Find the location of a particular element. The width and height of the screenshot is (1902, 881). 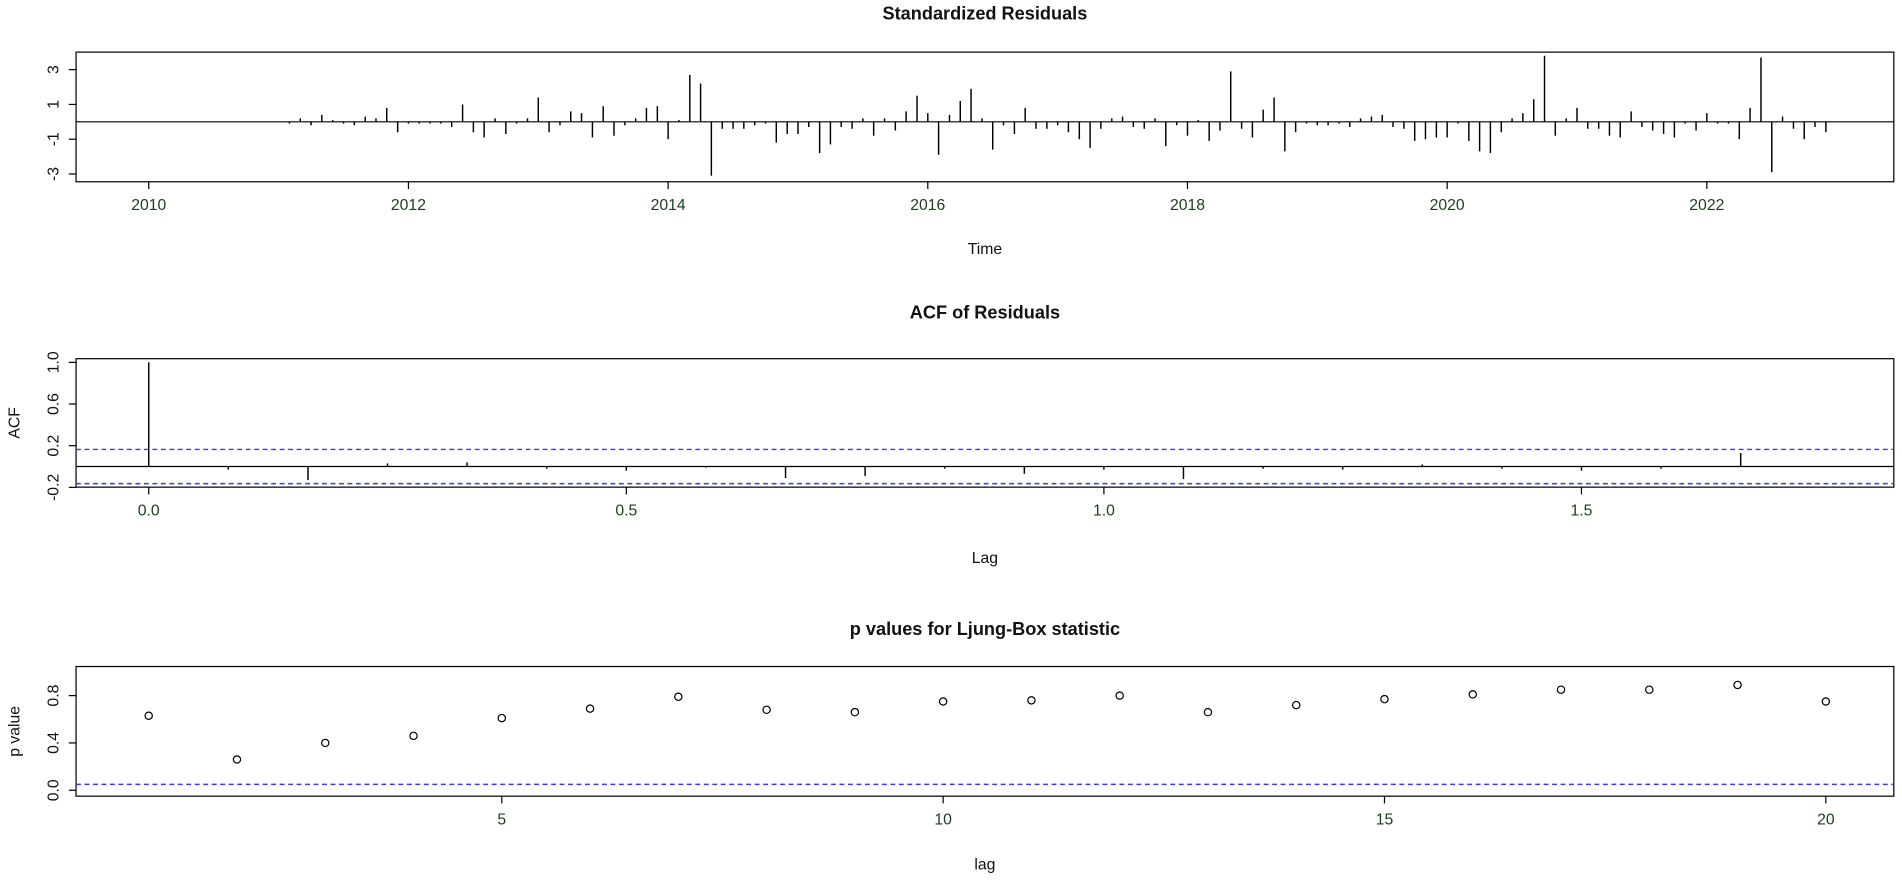

x-tick-label: 1.0 is located at coordinates (1104, 511).